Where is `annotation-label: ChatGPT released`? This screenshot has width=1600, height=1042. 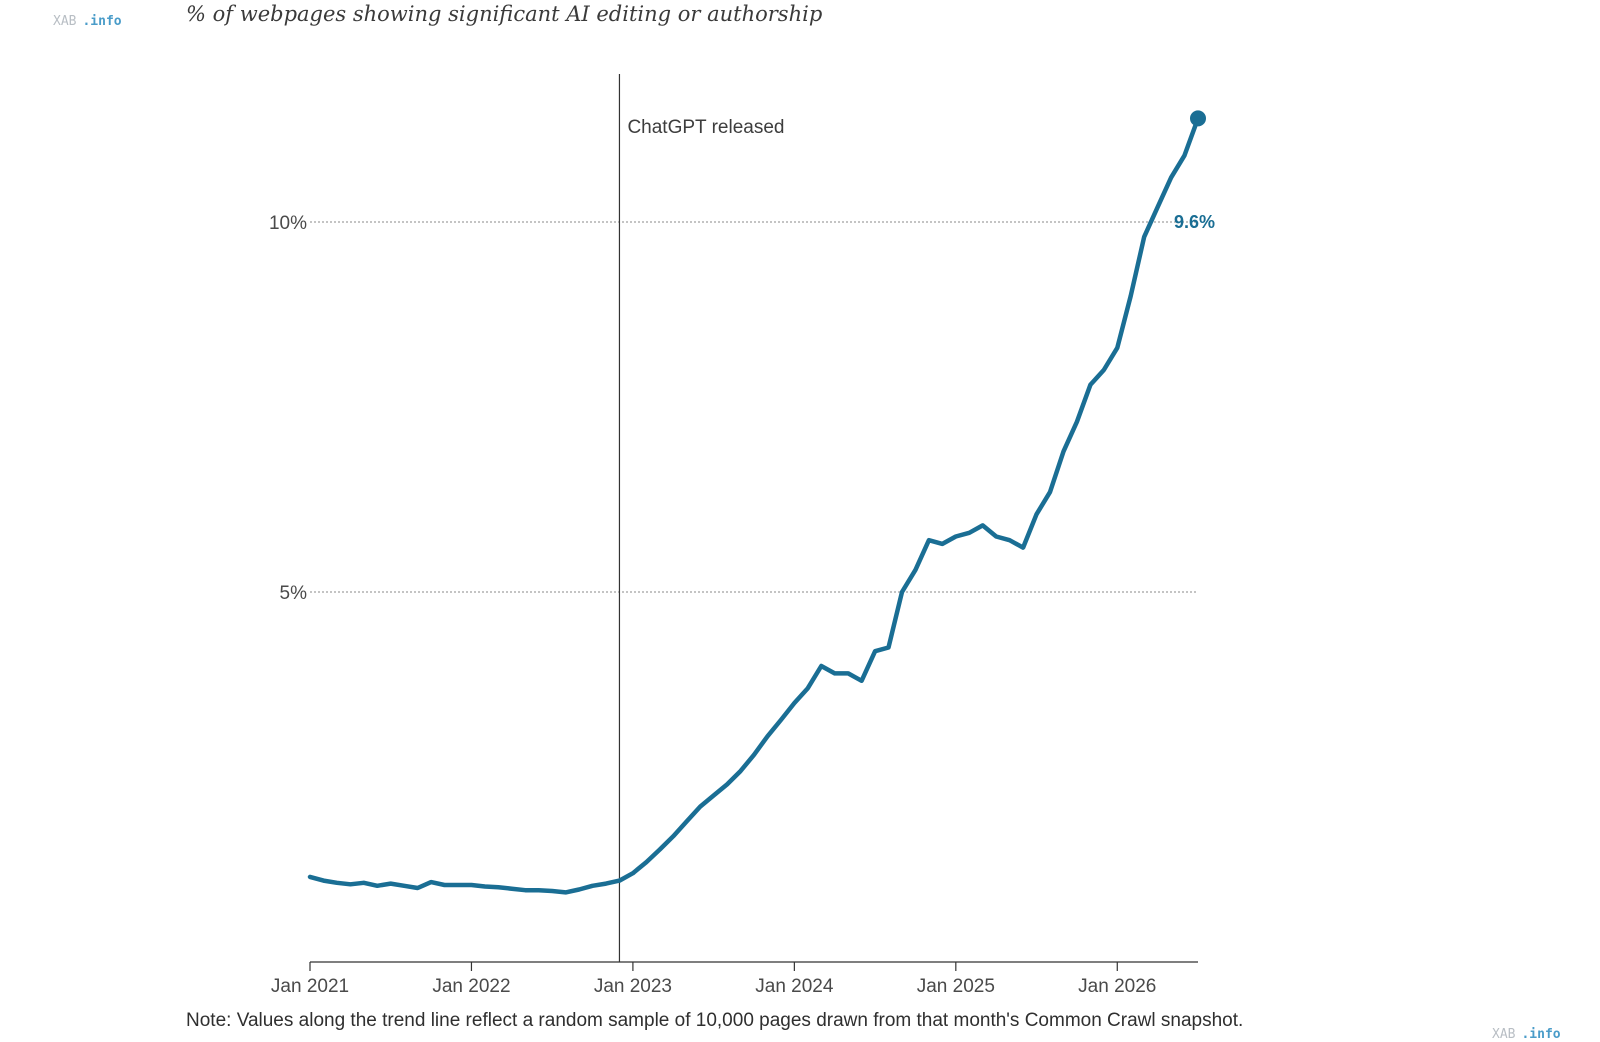
annotation-label: ChatGPT released is located at coordinates (705, 127).